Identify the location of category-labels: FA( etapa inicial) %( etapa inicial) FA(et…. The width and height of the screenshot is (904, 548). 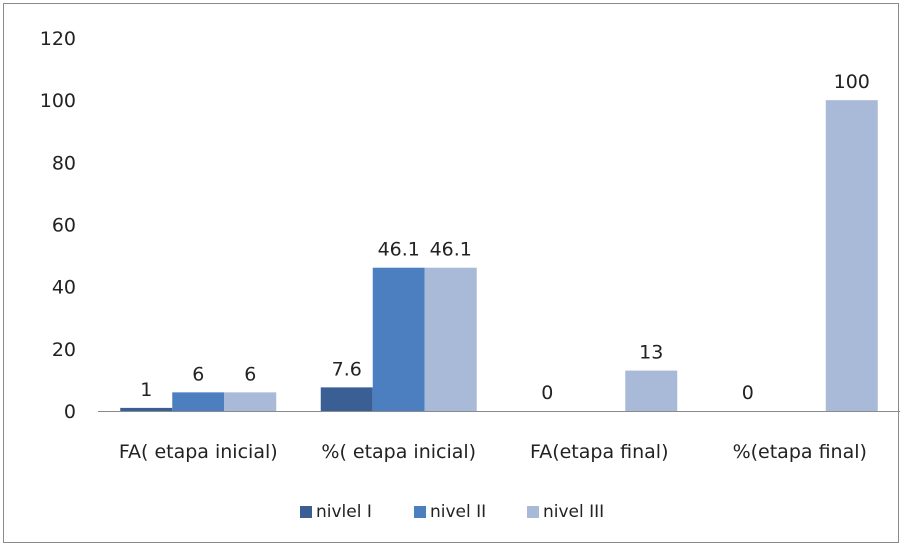
(493, 452).